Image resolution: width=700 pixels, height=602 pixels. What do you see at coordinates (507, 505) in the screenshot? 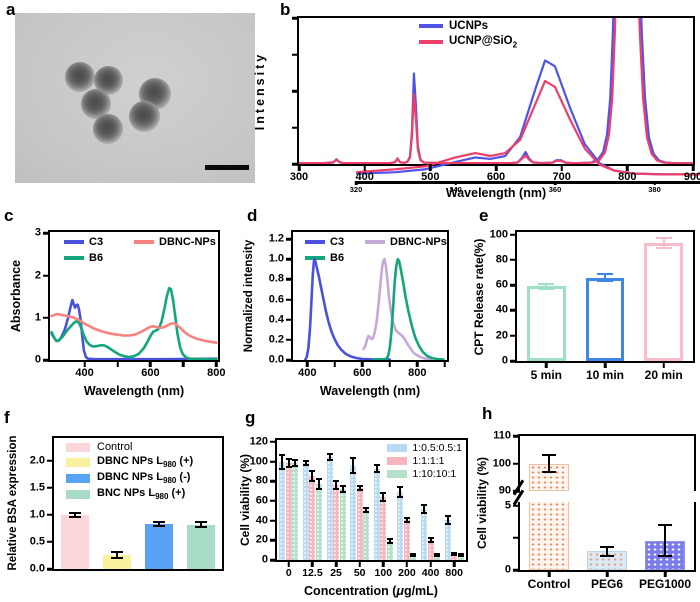
I see `y-tick-label: 5` at bounding box center [507, 505].